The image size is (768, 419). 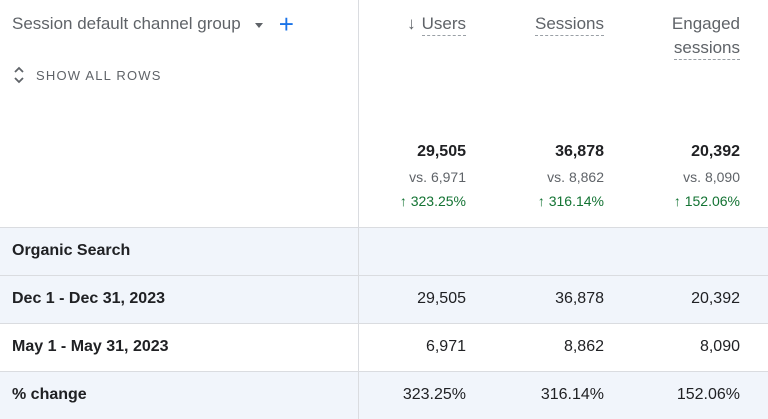 What do you see at coordinates (432, 201) in the screenshot?
I see `total-change: ↑ 323.25%` at bounding box center [432, 201].